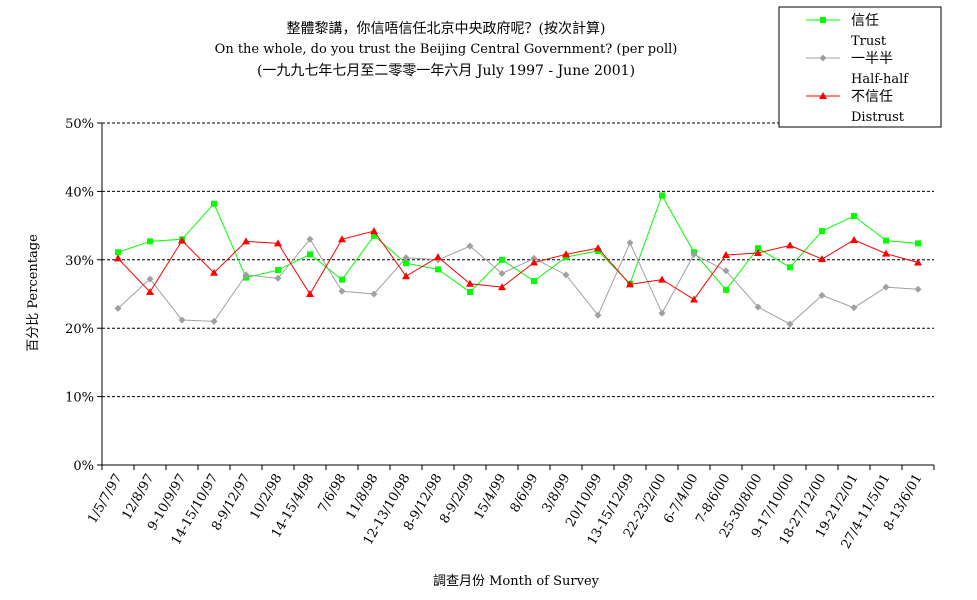 This screenshot has height=600, width=977. What do you see at coordinates (880, 79) in the screenshot?
I see `legend-label-en: Half-half` at bounding box center [880, 79].